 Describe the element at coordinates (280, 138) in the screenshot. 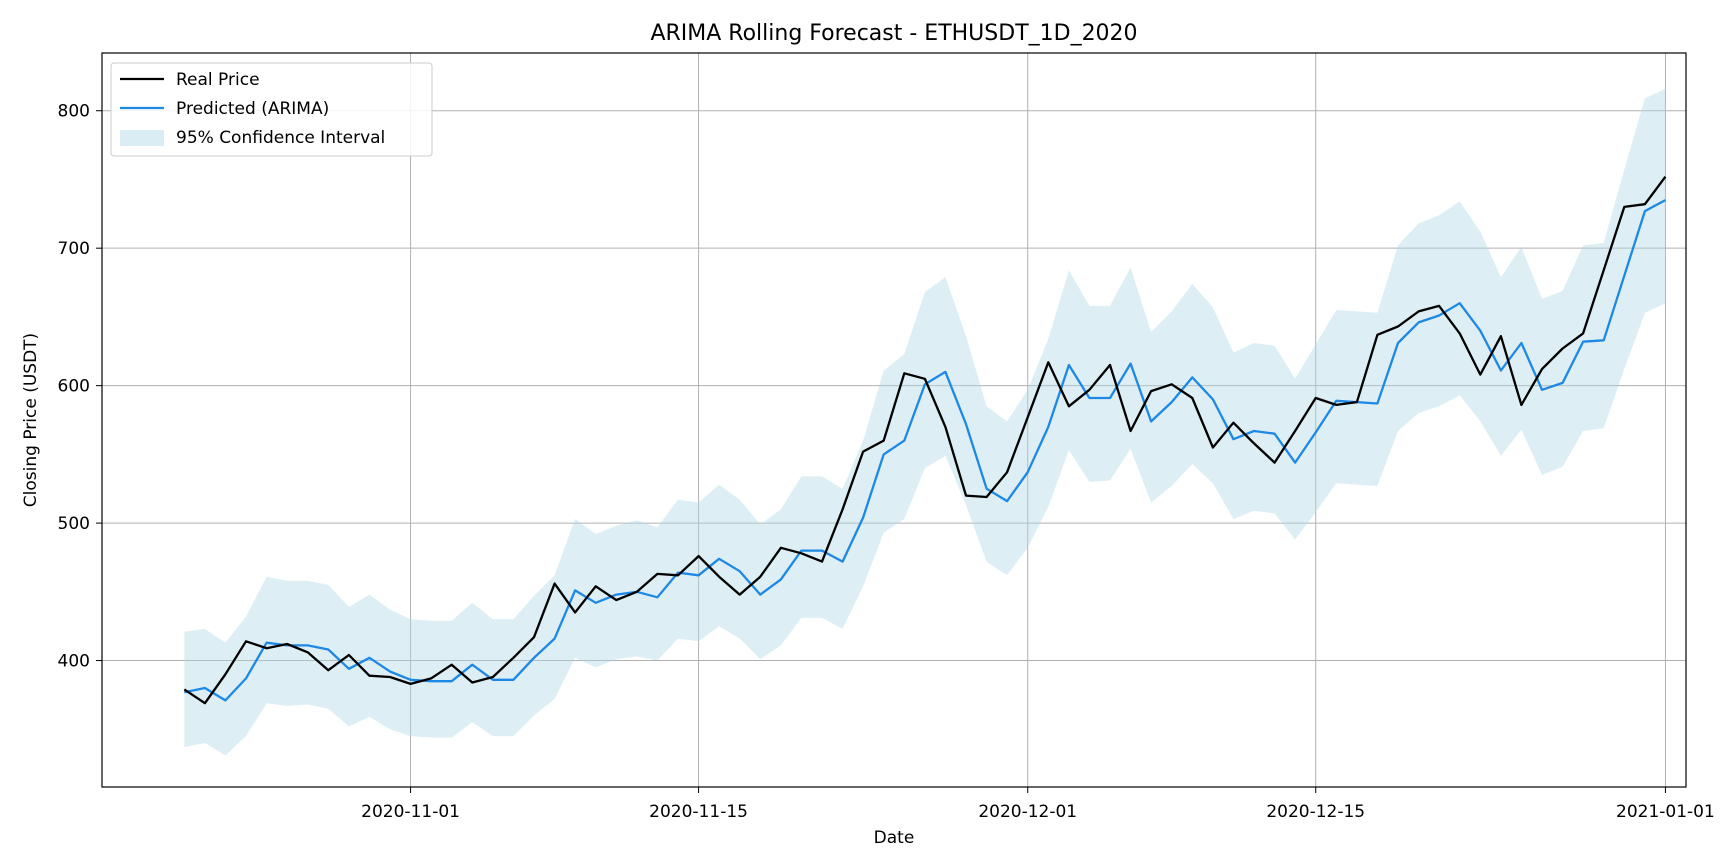

I see `legend-label-ci: 95% Confidence Interval` at that location.